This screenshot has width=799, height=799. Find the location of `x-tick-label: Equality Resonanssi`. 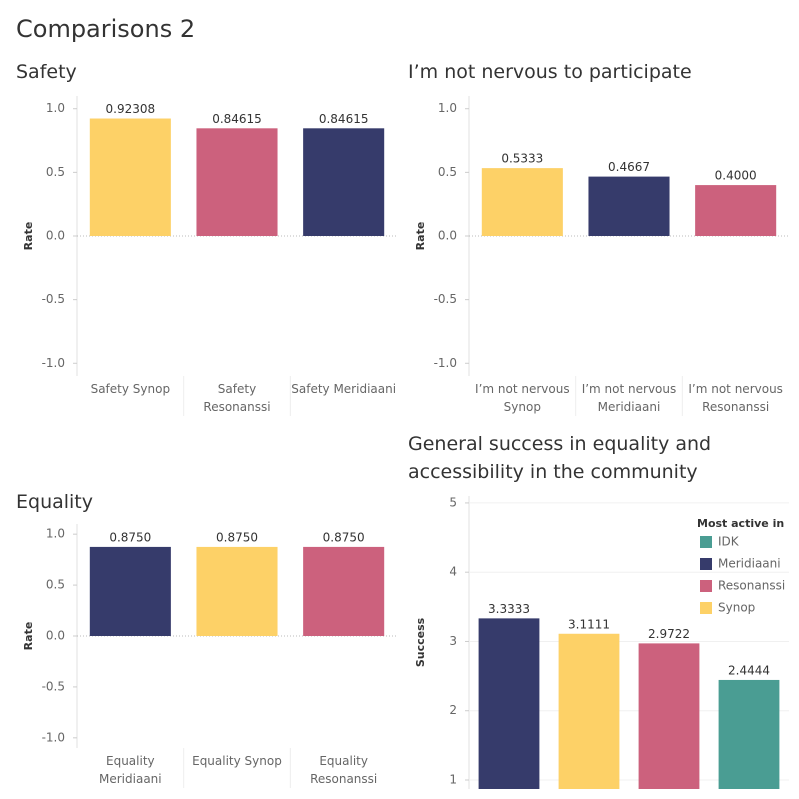

x-tick-label: Equality Resonanssi is located at coordinates (344, 770).